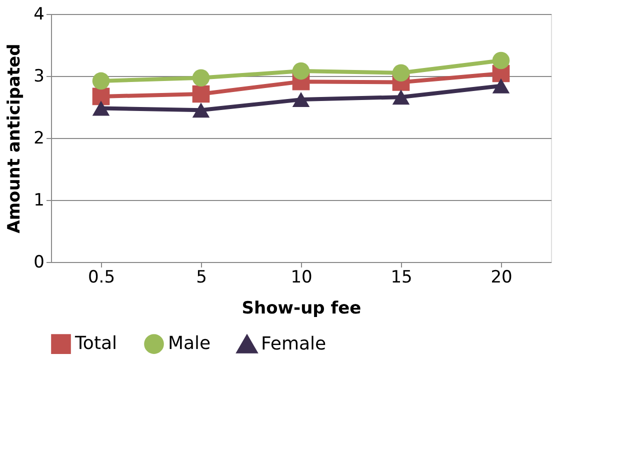  What do you see at coordinates (39, 14) in the screenshot?
I see `y-tick-label: 4` at bounding box center [39, 14].